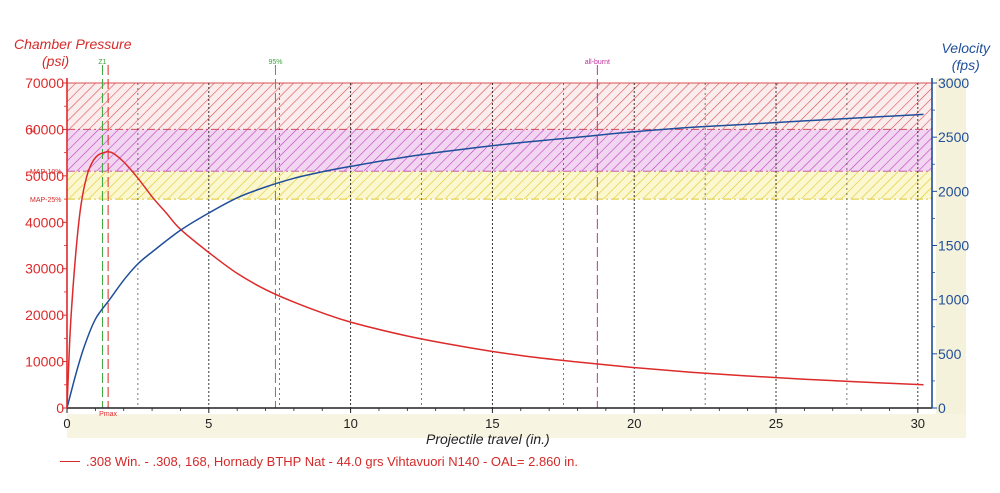  Describe the element at coordinates (499, 185) in the screenshot. I see `band-hatch-map-25-` at that location.